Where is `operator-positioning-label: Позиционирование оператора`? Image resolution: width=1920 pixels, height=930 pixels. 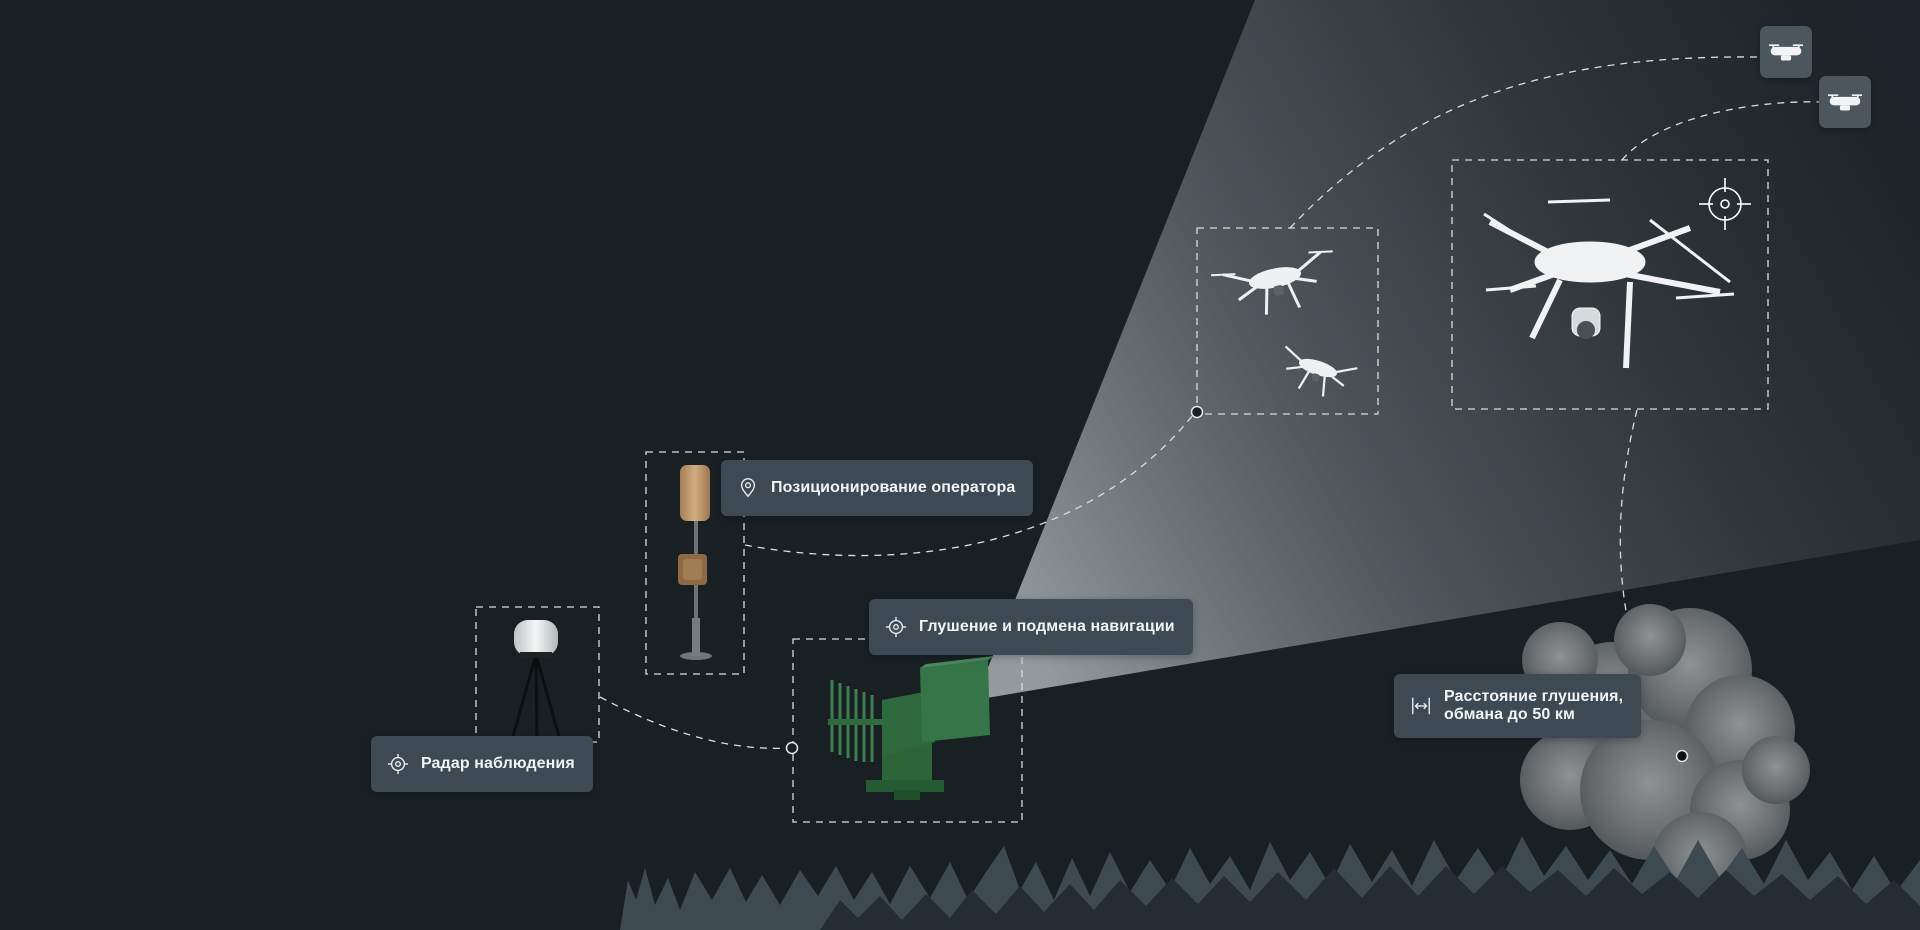 operator-positioning-label: Позиционирование оператора is located at coordinates (877, 488).